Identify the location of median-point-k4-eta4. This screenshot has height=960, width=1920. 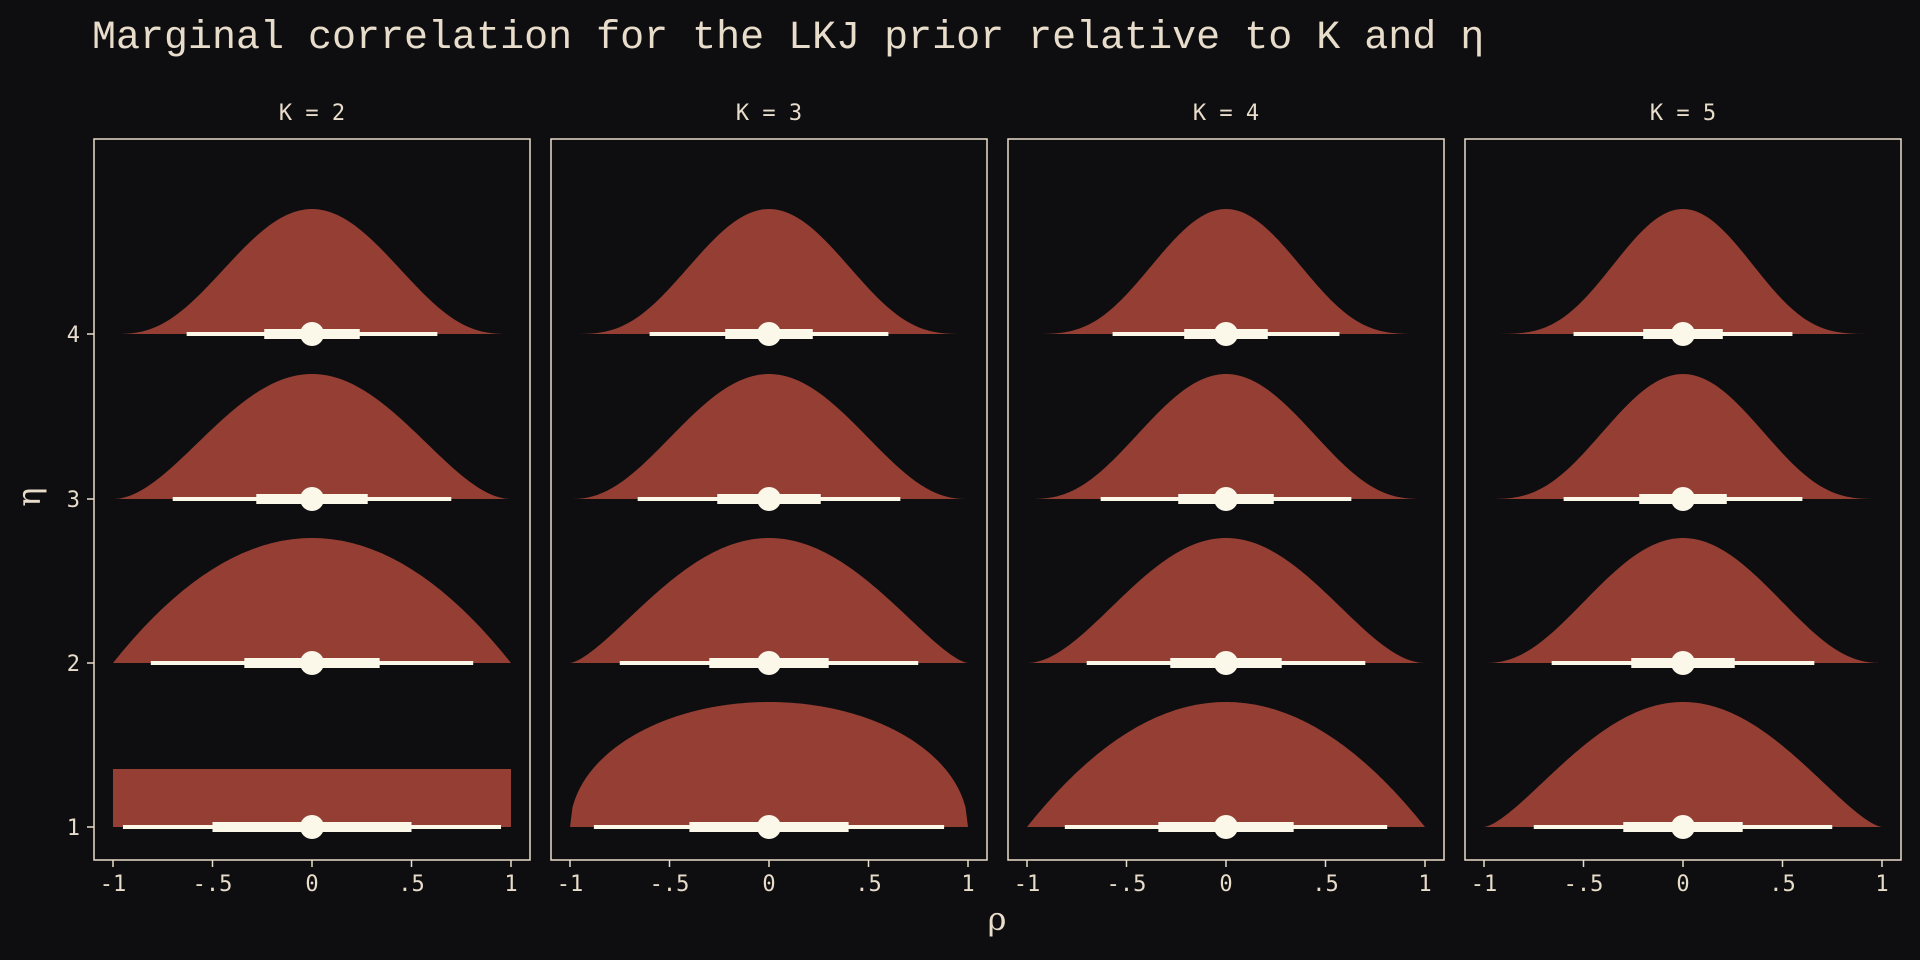
(1226, 334).